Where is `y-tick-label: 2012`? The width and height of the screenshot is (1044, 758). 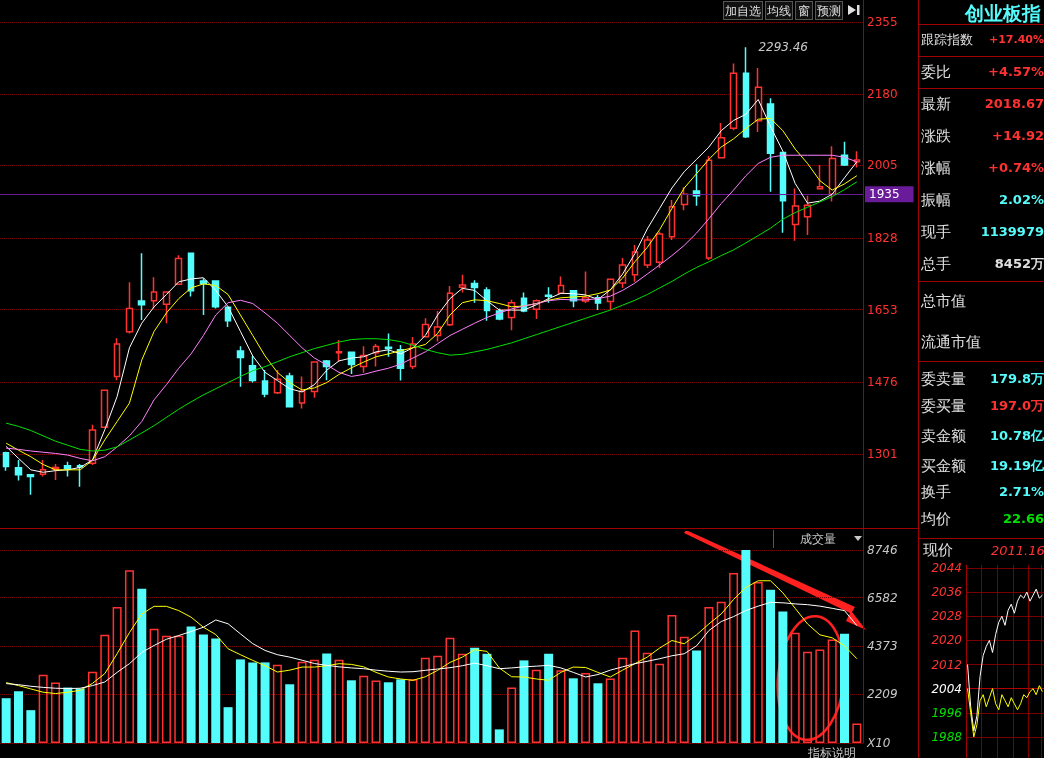 y-tick-label: 2012 is located at coordinates (946, 664).